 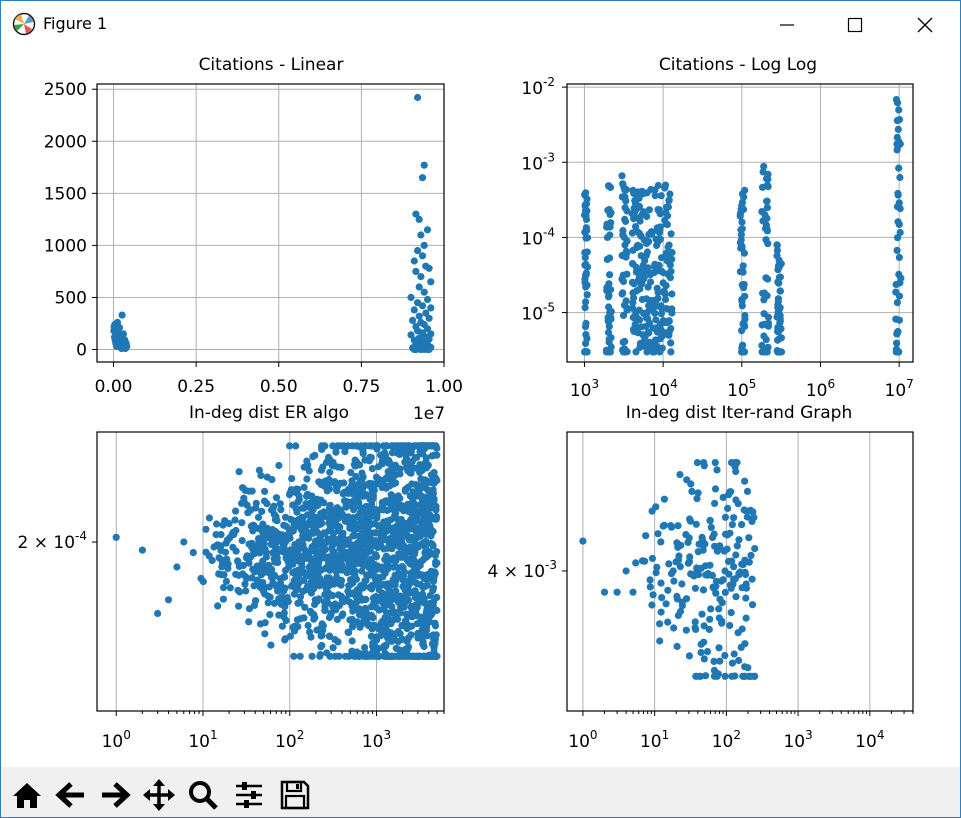 I want to click on zoom-button, so click(x=203, y=795).